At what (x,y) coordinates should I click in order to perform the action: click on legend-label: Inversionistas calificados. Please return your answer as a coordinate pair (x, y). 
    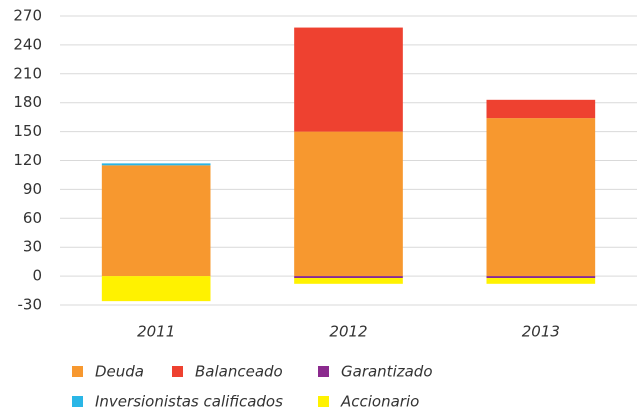
    Looking at the image, I should click on (189, 402).